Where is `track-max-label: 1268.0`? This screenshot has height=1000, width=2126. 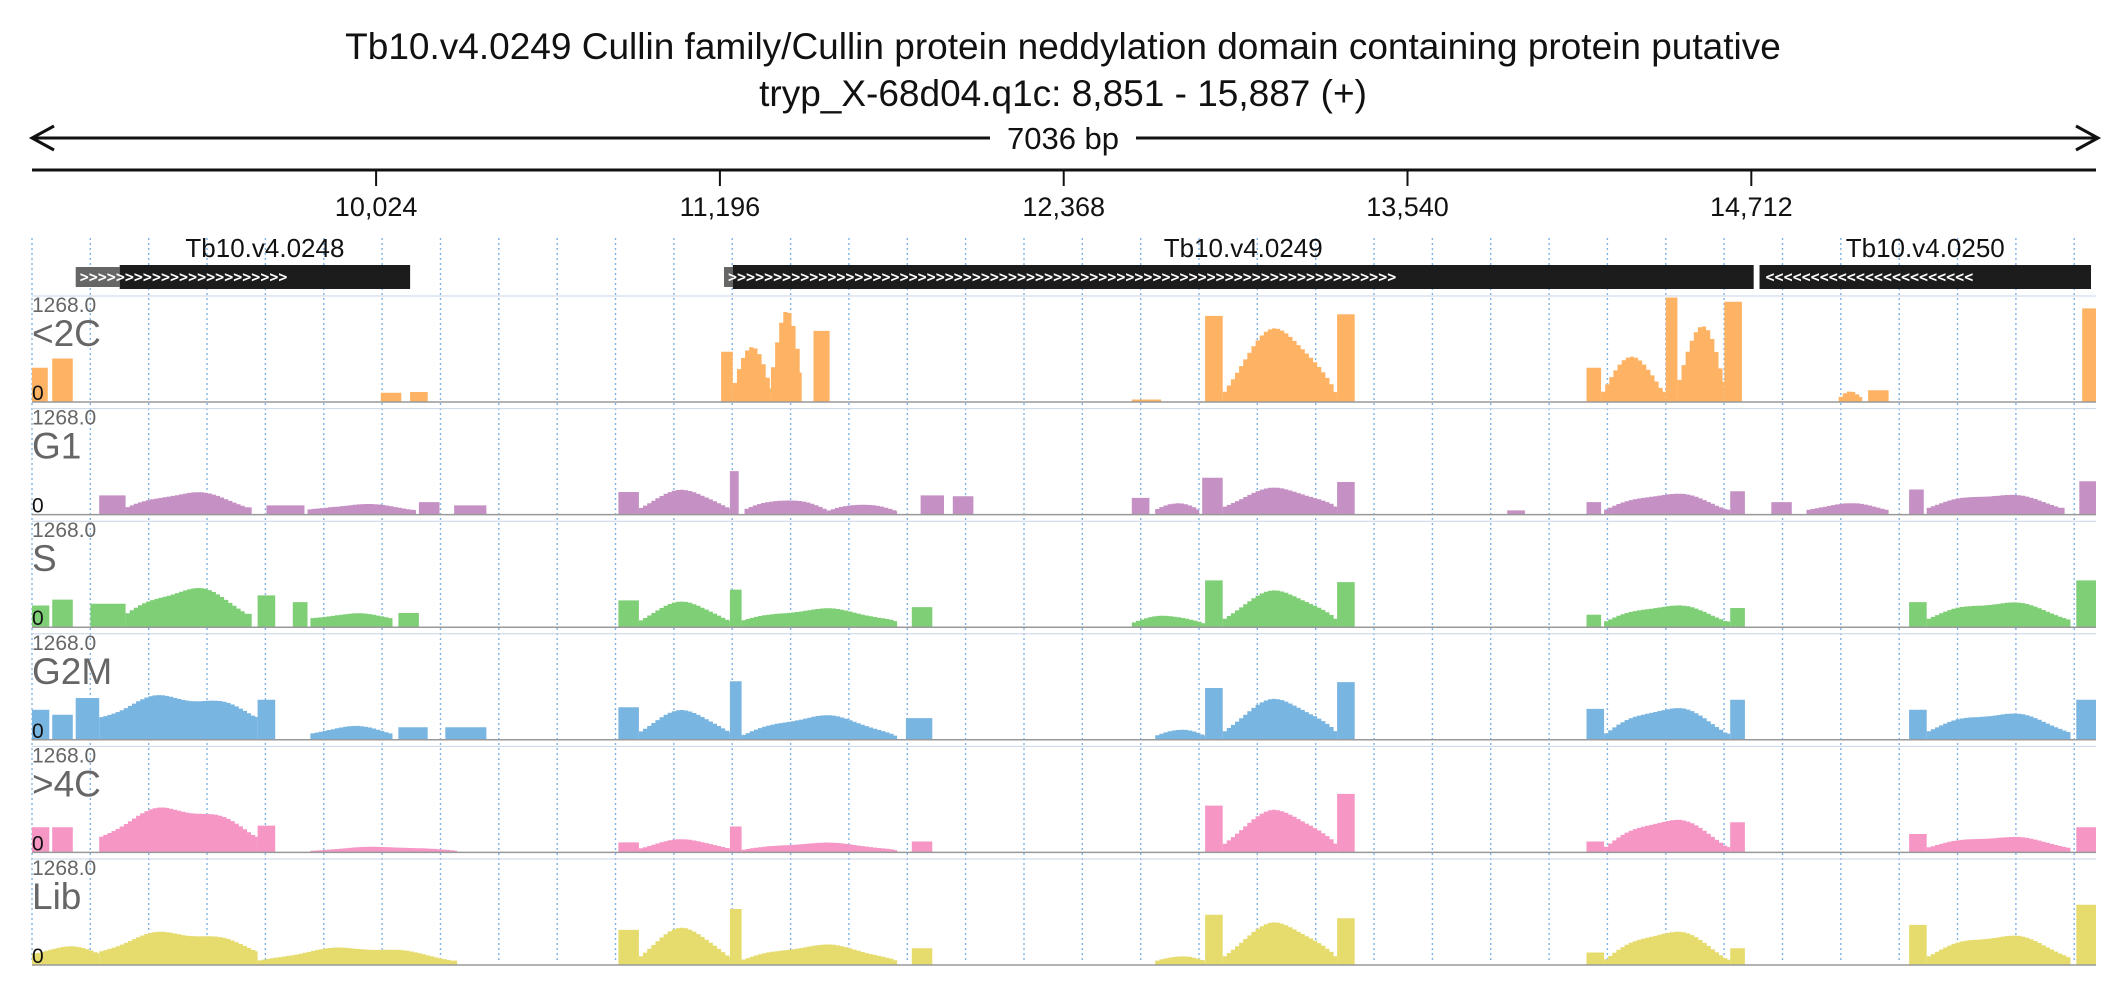 track-max-label: 1268.0 is located at coordinates (64, 418).